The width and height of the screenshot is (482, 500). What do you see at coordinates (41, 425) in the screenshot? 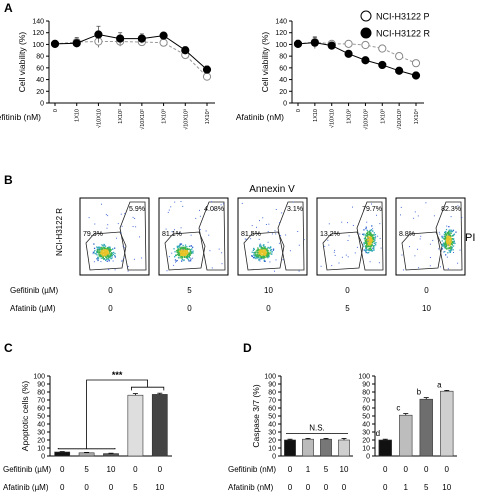
I see `y-tick-label: 40` at bounding box center [41, 425].